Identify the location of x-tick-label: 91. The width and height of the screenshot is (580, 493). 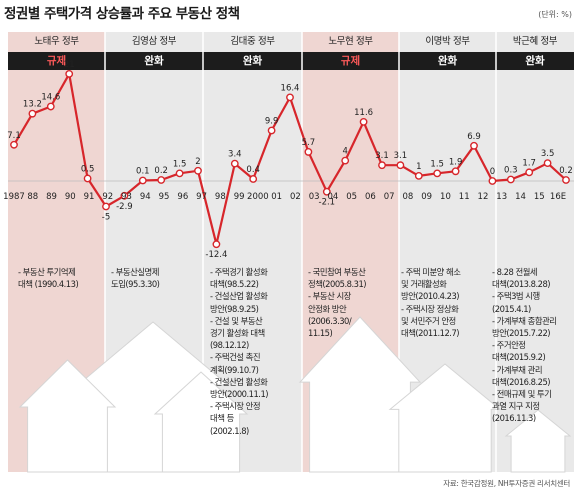
(89, 197).